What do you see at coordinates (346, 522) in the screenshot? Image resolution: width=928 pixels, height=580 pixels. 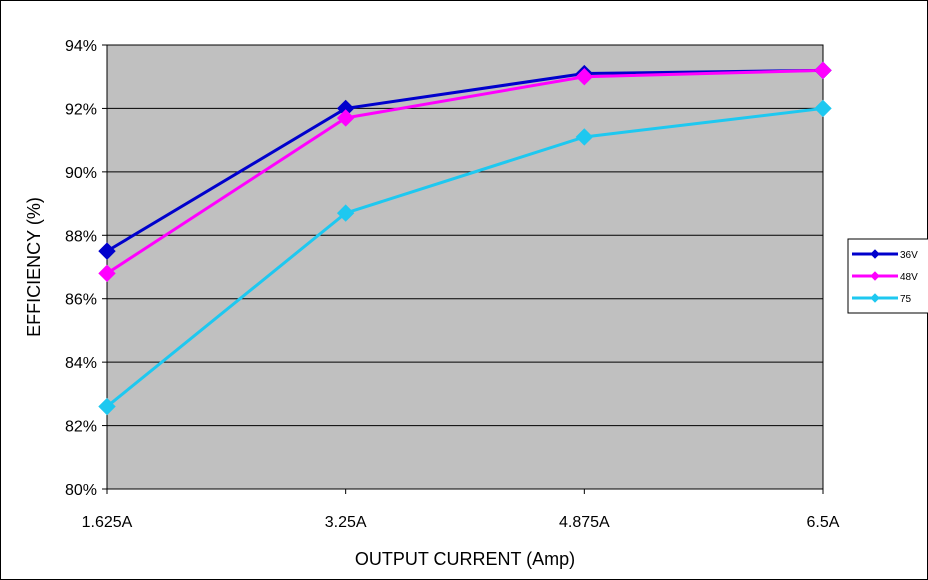 I see `x-tick-label: 3.25A` at bounding box center [346, 522].